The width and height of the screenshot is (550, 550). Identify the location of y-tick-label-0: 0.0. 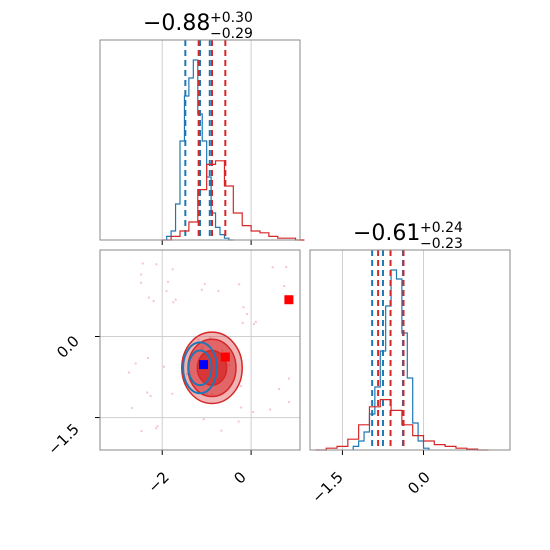
(68, 347).